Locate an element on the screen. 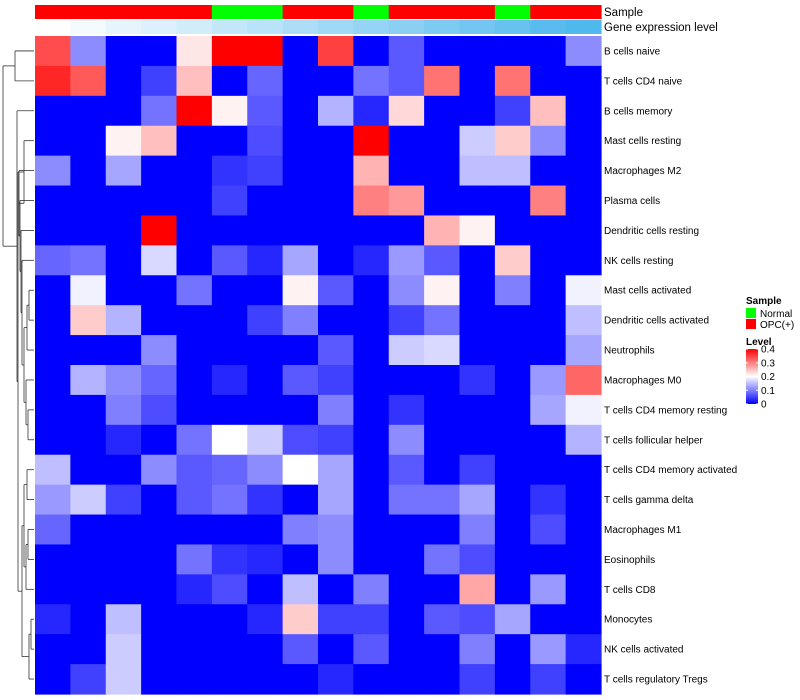  legend-tick-label: 0.4 is located at coordinates (768, 350).